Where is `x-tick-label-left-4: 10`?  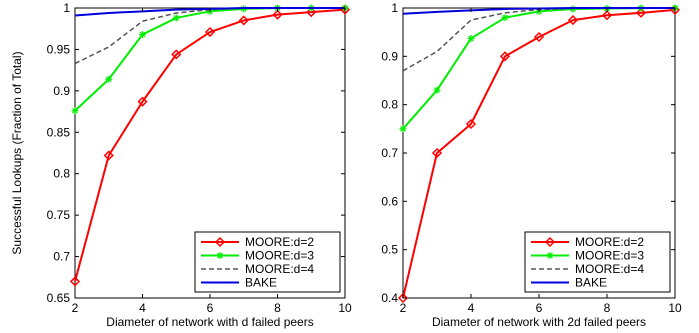
x-tick-label-left-4: 10 is located at coordinates (345, 308).